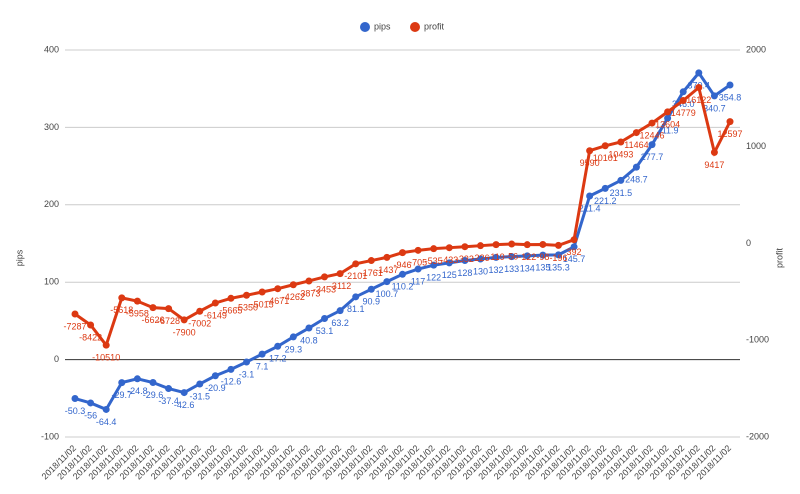 The width and height of the screenshot is (800, 494). I want to click on data-label: 135, so click(542, 267).